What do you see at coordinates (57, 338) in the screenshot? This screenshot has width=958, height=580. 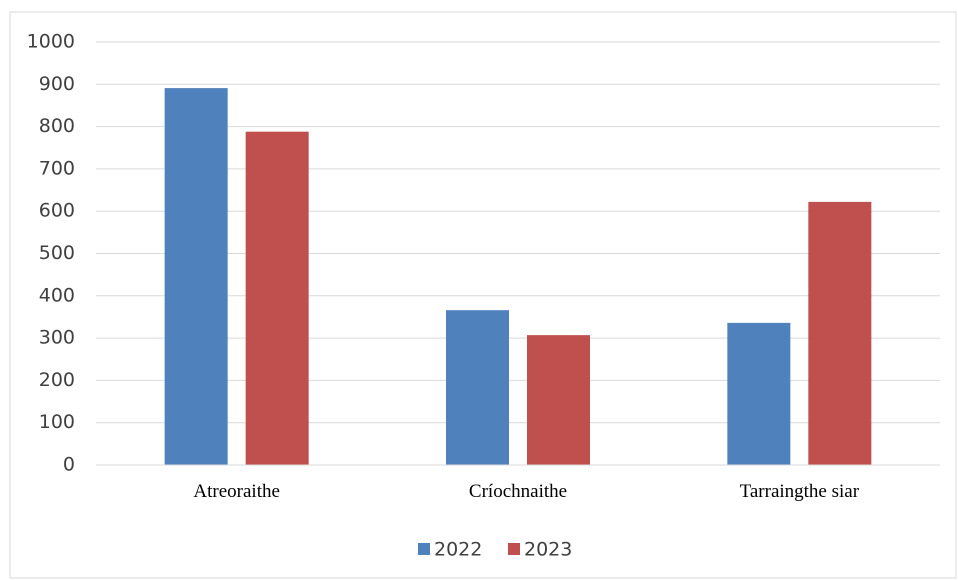 I see `y-tick-label: 300` at bounding box center [57, 338].